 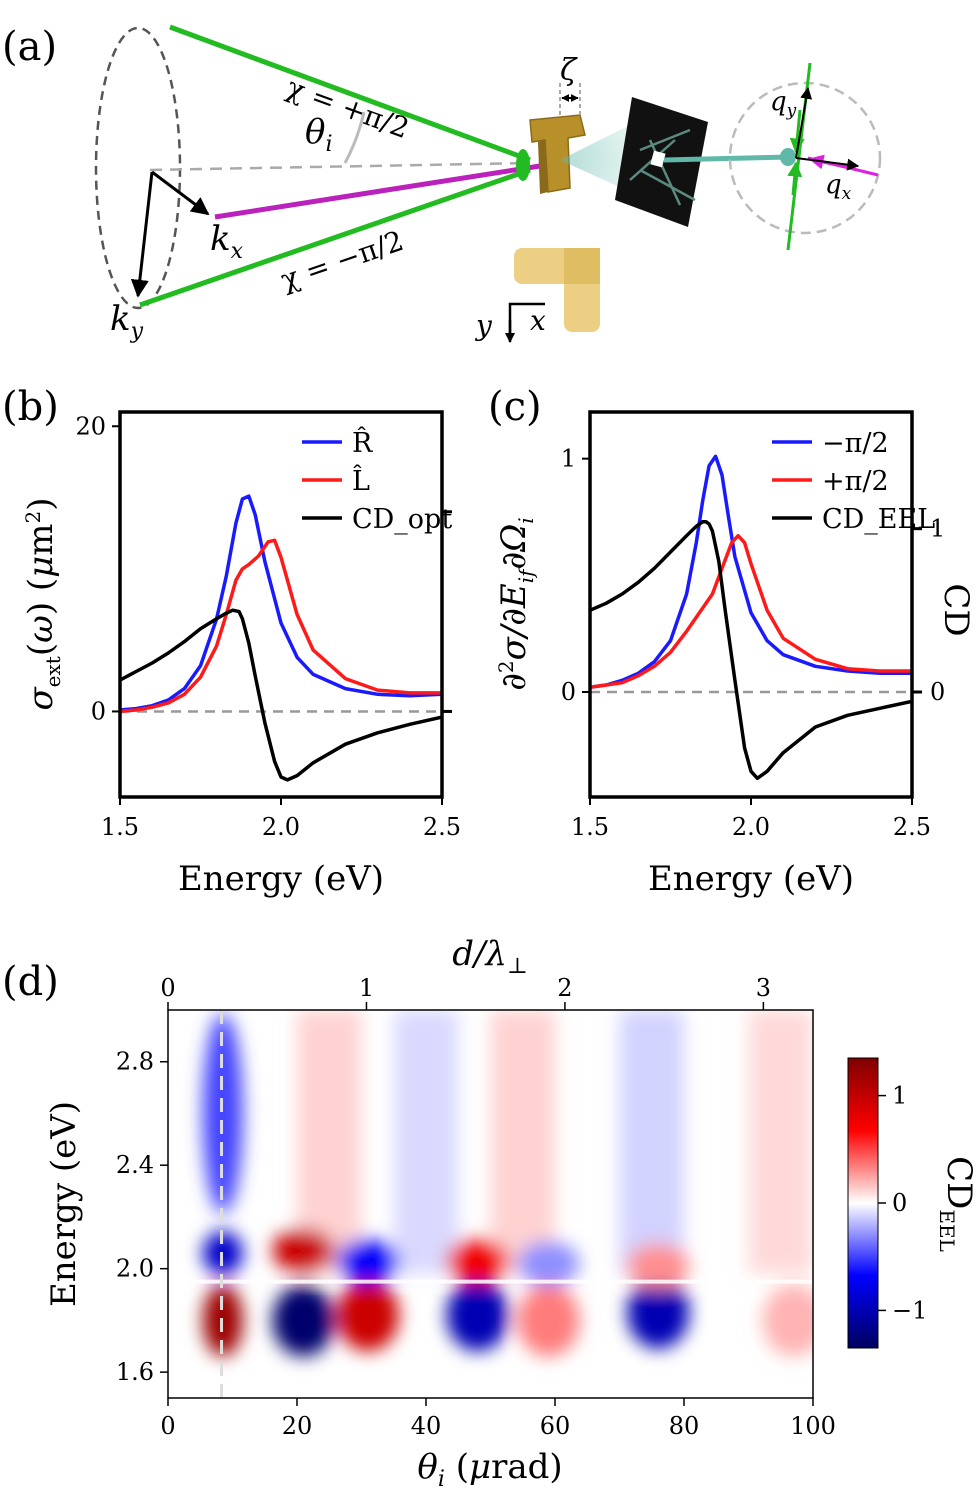 What do you see at coordinates (489, 956) in the screenshot?
I see `panel-d-top-xlabel: d/λ⊥` at bounding box center [489, 956].